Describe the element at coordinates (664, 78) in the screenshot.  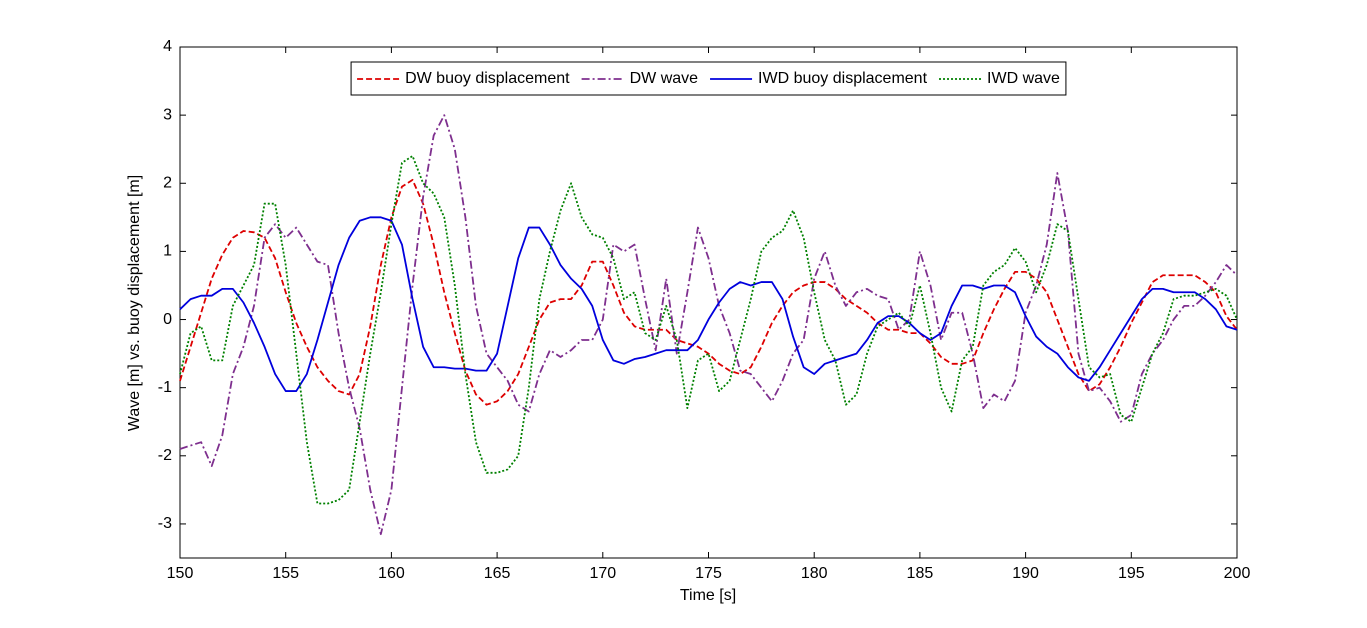
I see `legend-label: DW wave` at that location.